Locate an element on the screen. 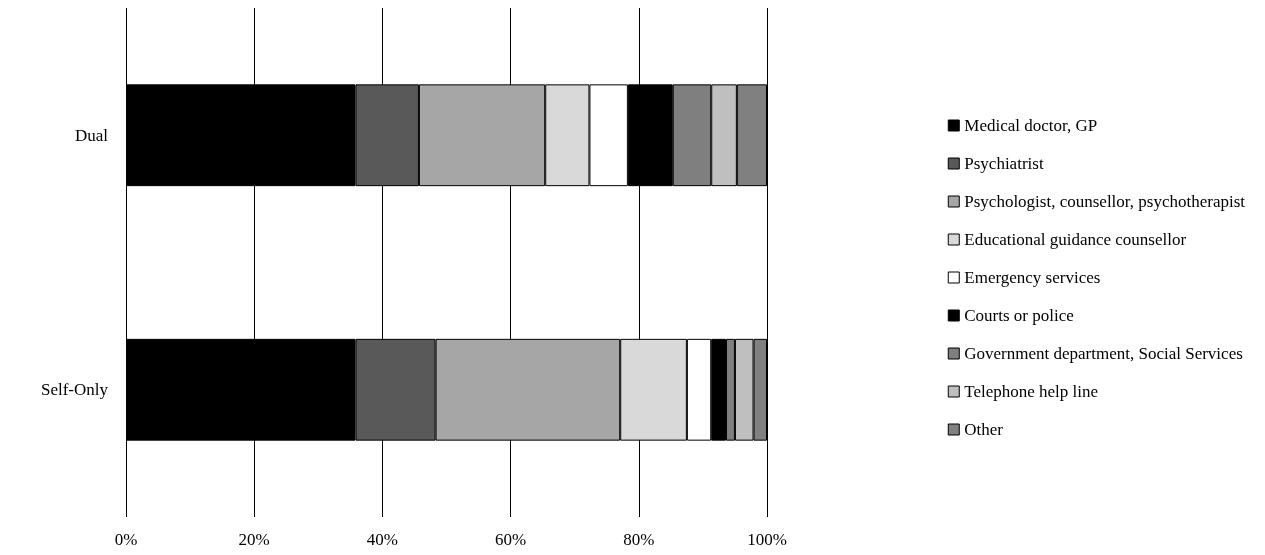 The height and width of the screenshot is (555, 1265). legend-label: Courts or police is located at coordinates (1019, 315).